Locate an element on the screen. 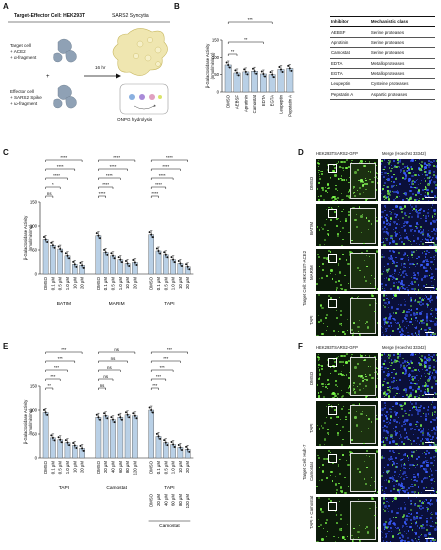  table-cell: Aprotinin is located at coordinates (350, 43).